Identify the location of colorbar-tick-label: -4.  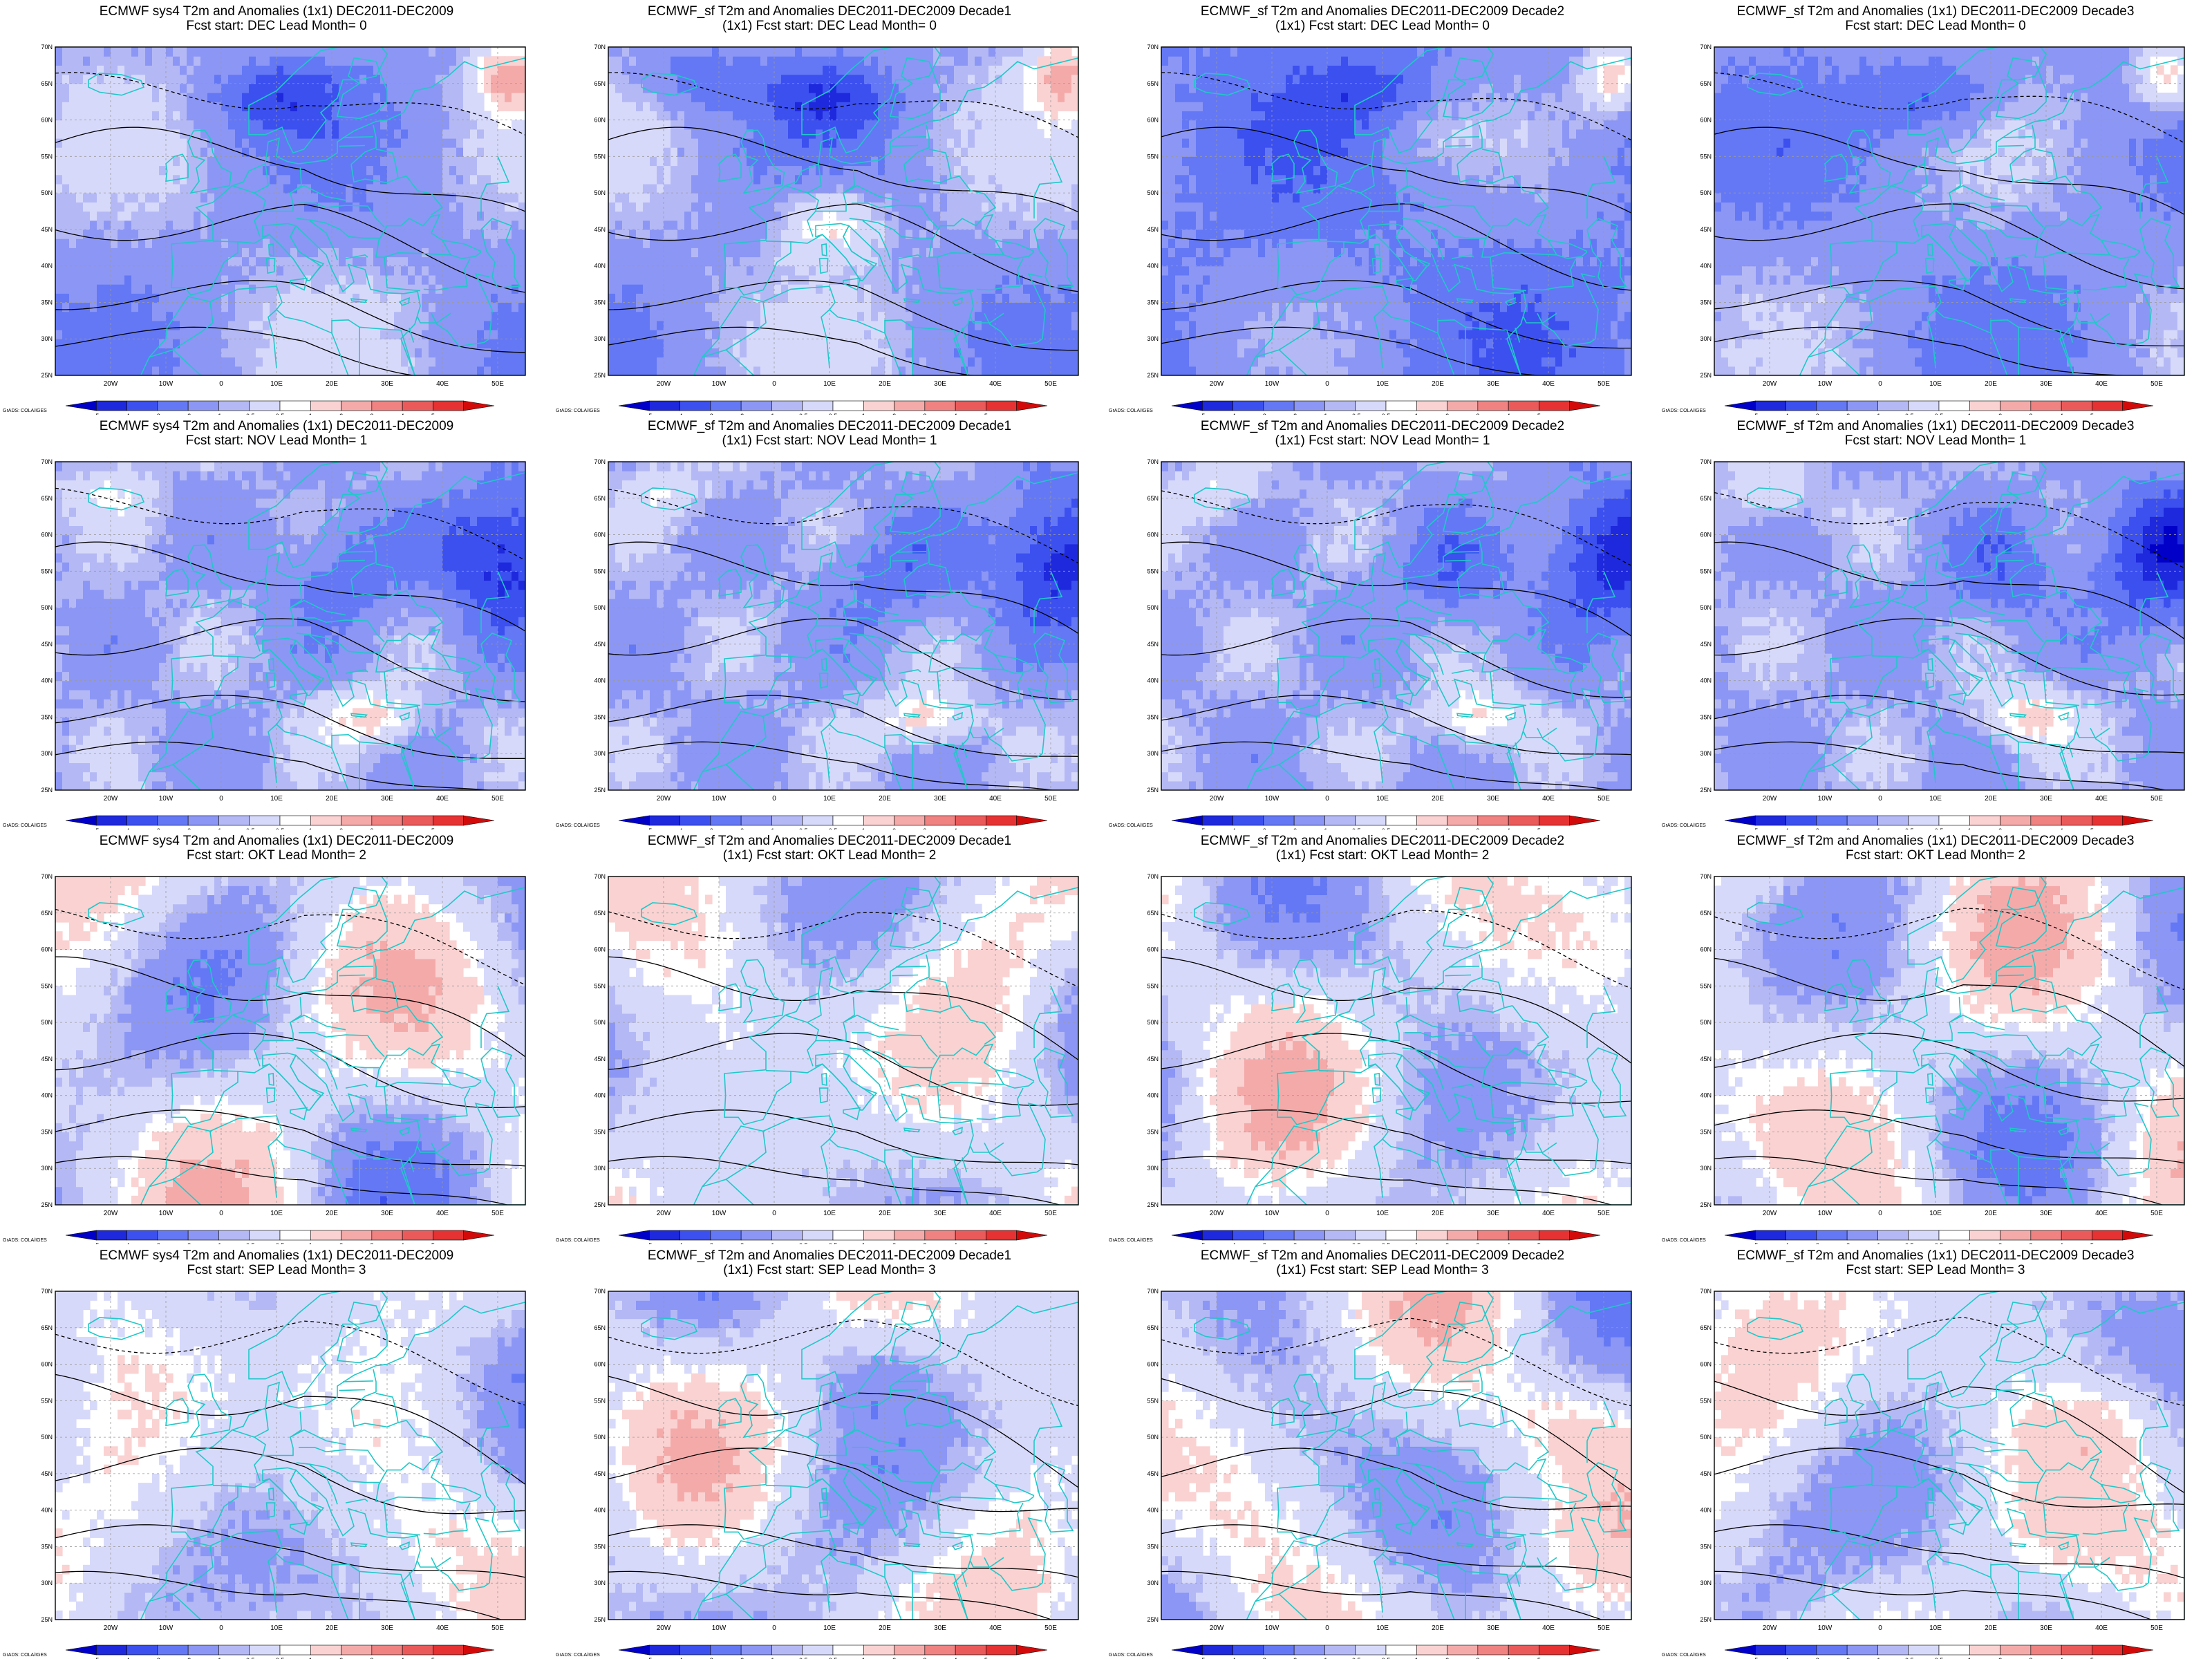
(1786, 1658).